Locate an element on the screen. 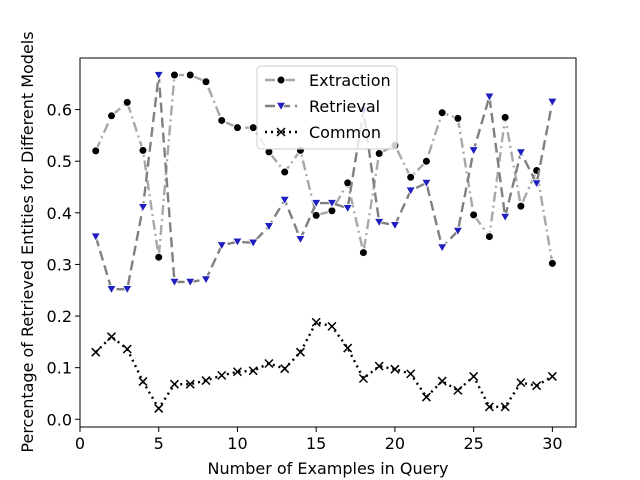 The height and width of the screenshot is (480, 640). x-tick-label: 5 is located at coordinates (159, 443).